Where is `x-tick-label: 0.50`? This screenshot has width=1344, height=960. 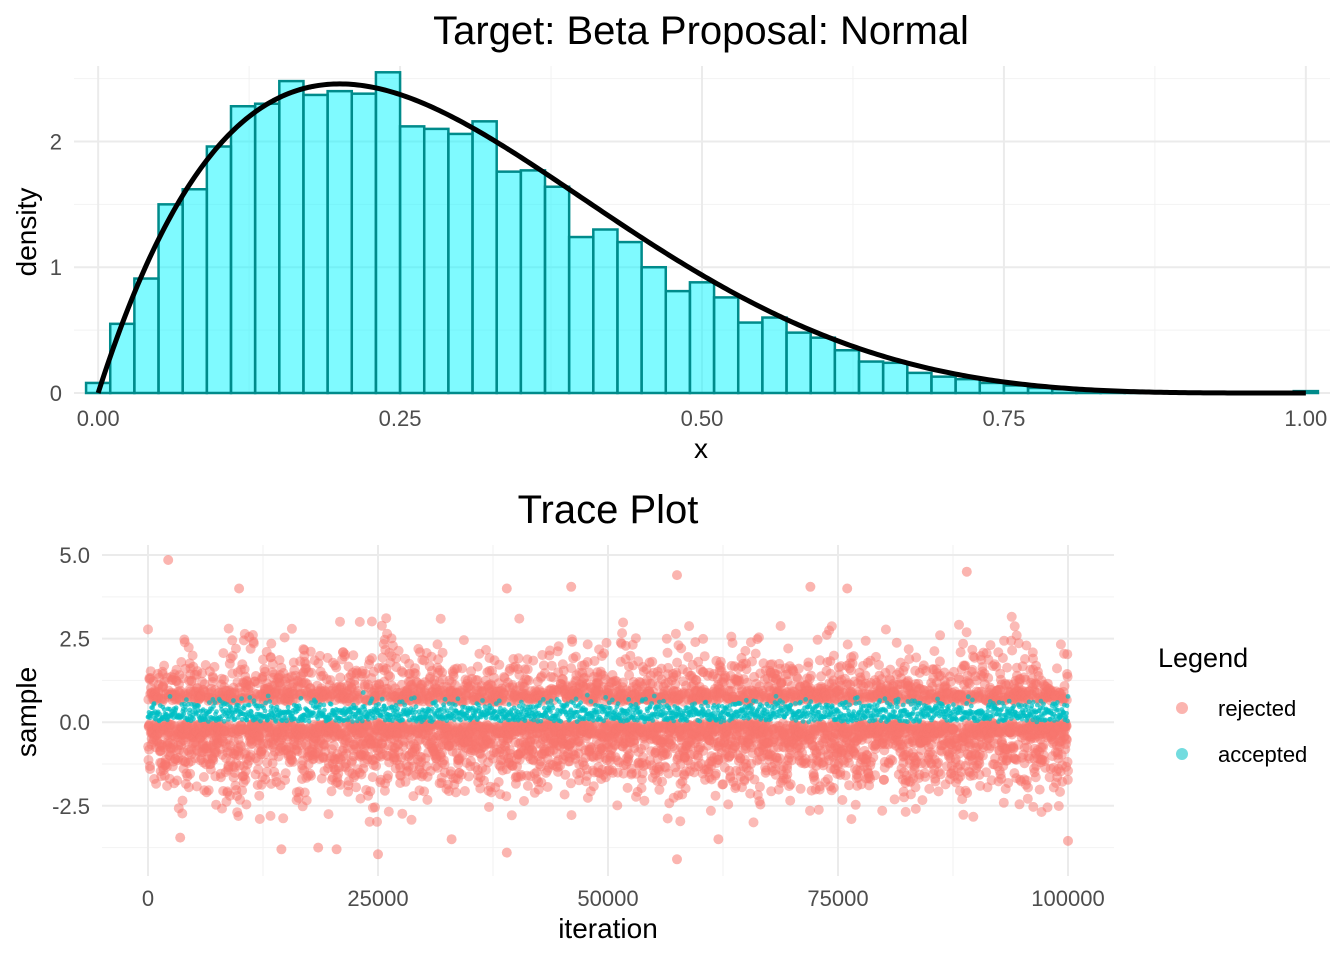 x-tick-label: 0.50 is located at coordinates (702, 418).